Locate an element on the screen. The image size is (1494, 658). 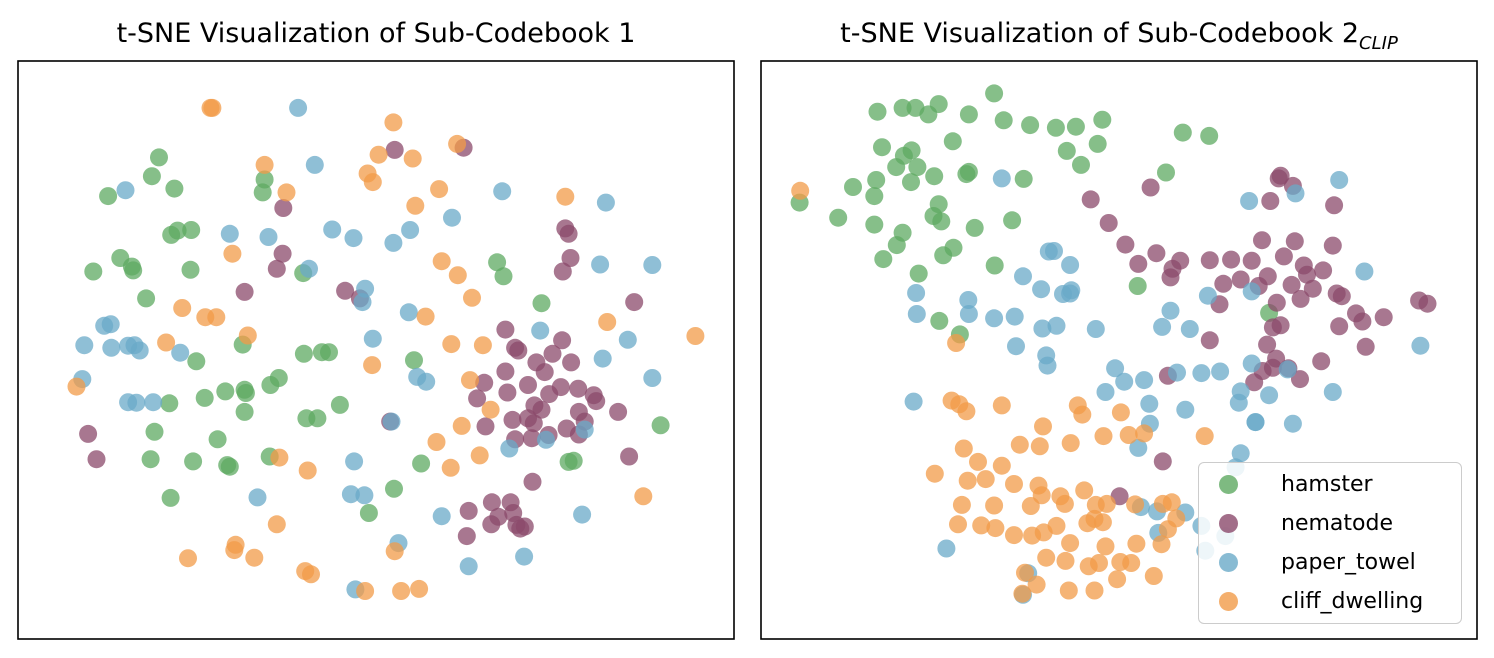
legend-marker-nematode is located at coordinates (1228, 523).